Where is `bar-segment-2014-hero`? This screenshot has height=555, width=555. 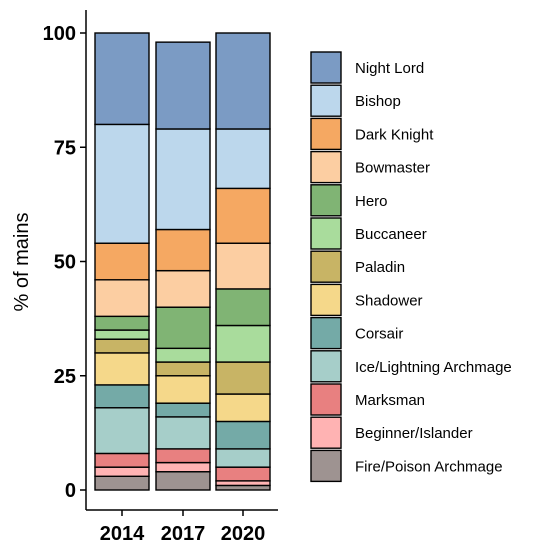 bar-segment-2014-hero is located at coordinates (122, 323).